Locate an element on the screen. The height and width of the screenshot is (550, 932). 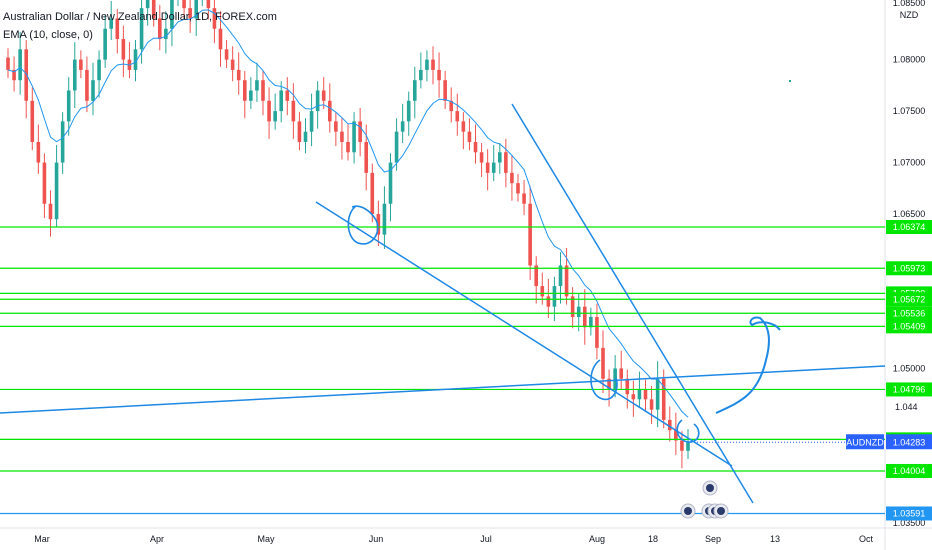
axis-tick-label: 1.08000 is located at coordinates (909, 60).